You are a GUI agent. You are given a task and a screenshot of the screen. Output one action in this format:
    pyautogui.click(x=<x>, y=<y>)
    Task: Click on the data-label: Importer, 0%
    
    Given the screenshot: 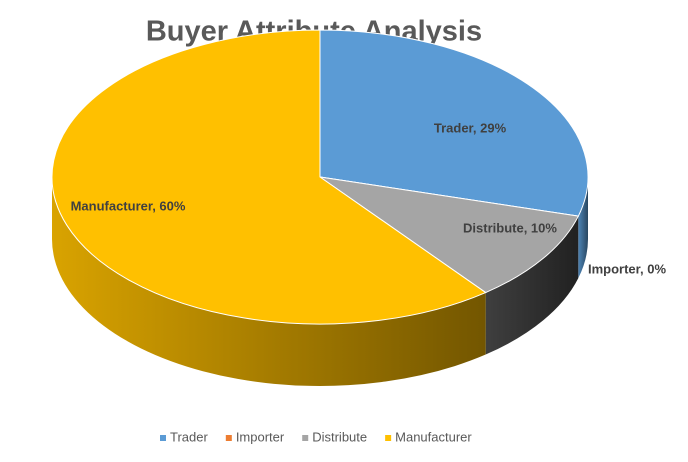 What is the action you would take?
    pyautogui.click(x=627, y=268)
    